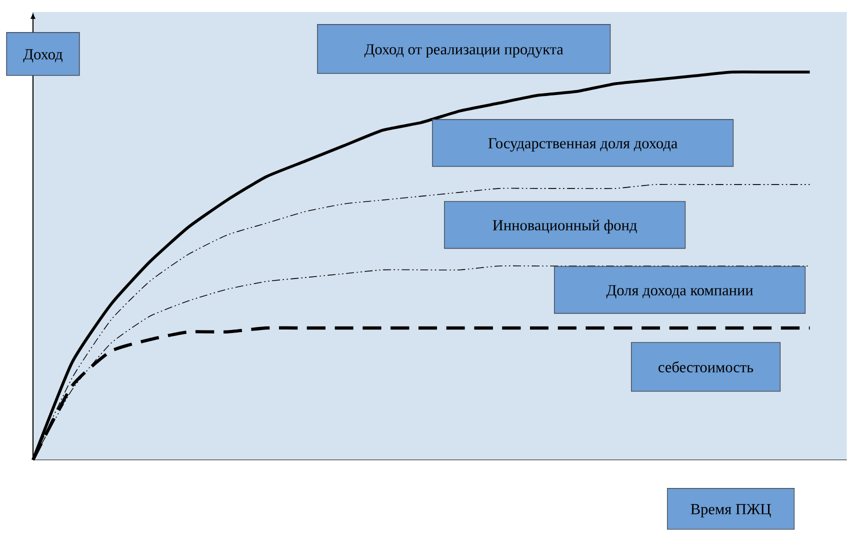 The width and height of the screenshot is (847, 533). I want to click on text: Доход от реализации продукта, so click(464, 51).